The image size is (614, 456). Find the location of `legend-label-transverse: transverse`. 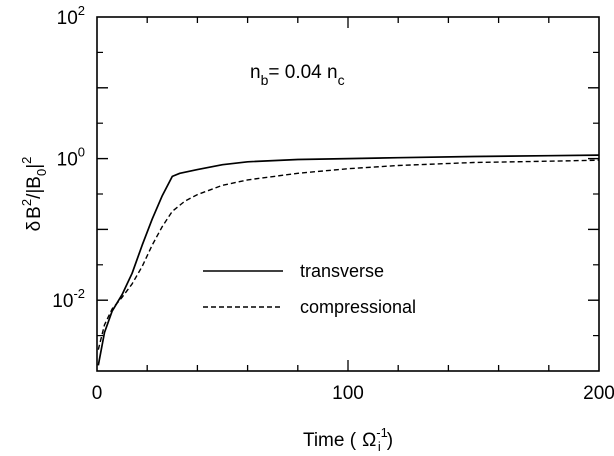

legend-label-transverse: transverse is located at coordinates (342, 271).